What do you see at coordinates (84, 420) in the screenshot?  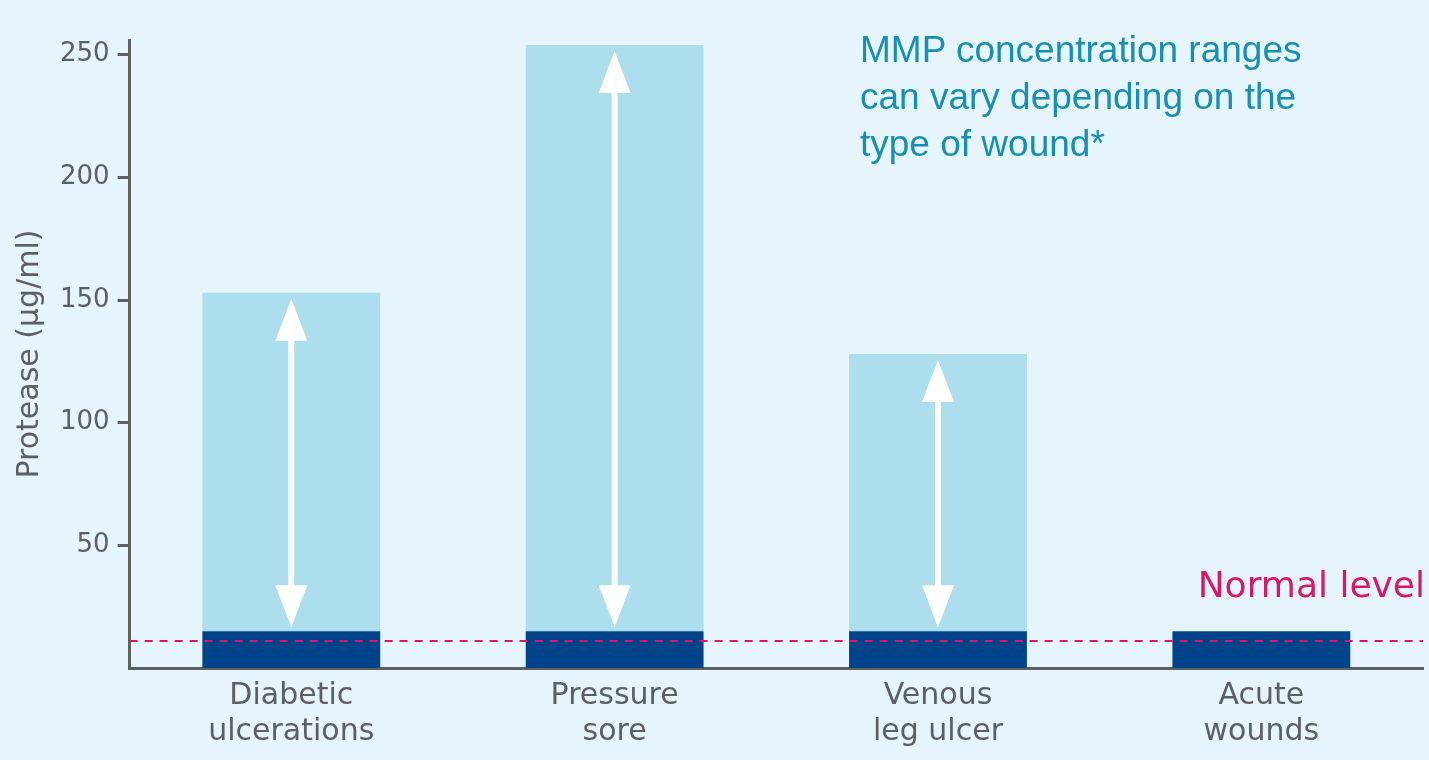 I see `y-tick-label: 100` at bounding box center [84, 420].